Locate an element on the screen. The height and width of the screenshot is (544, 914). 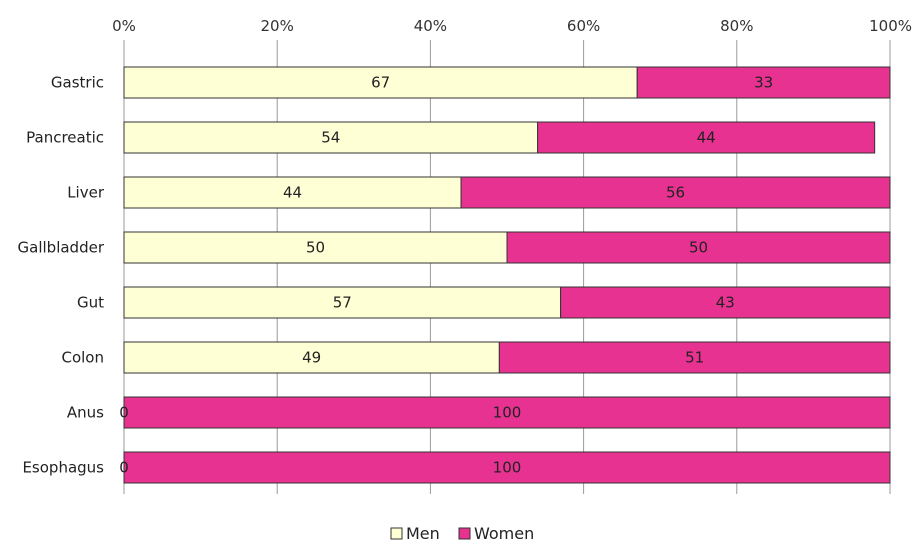
legend: Men Women is located at coordinates (462, 533).